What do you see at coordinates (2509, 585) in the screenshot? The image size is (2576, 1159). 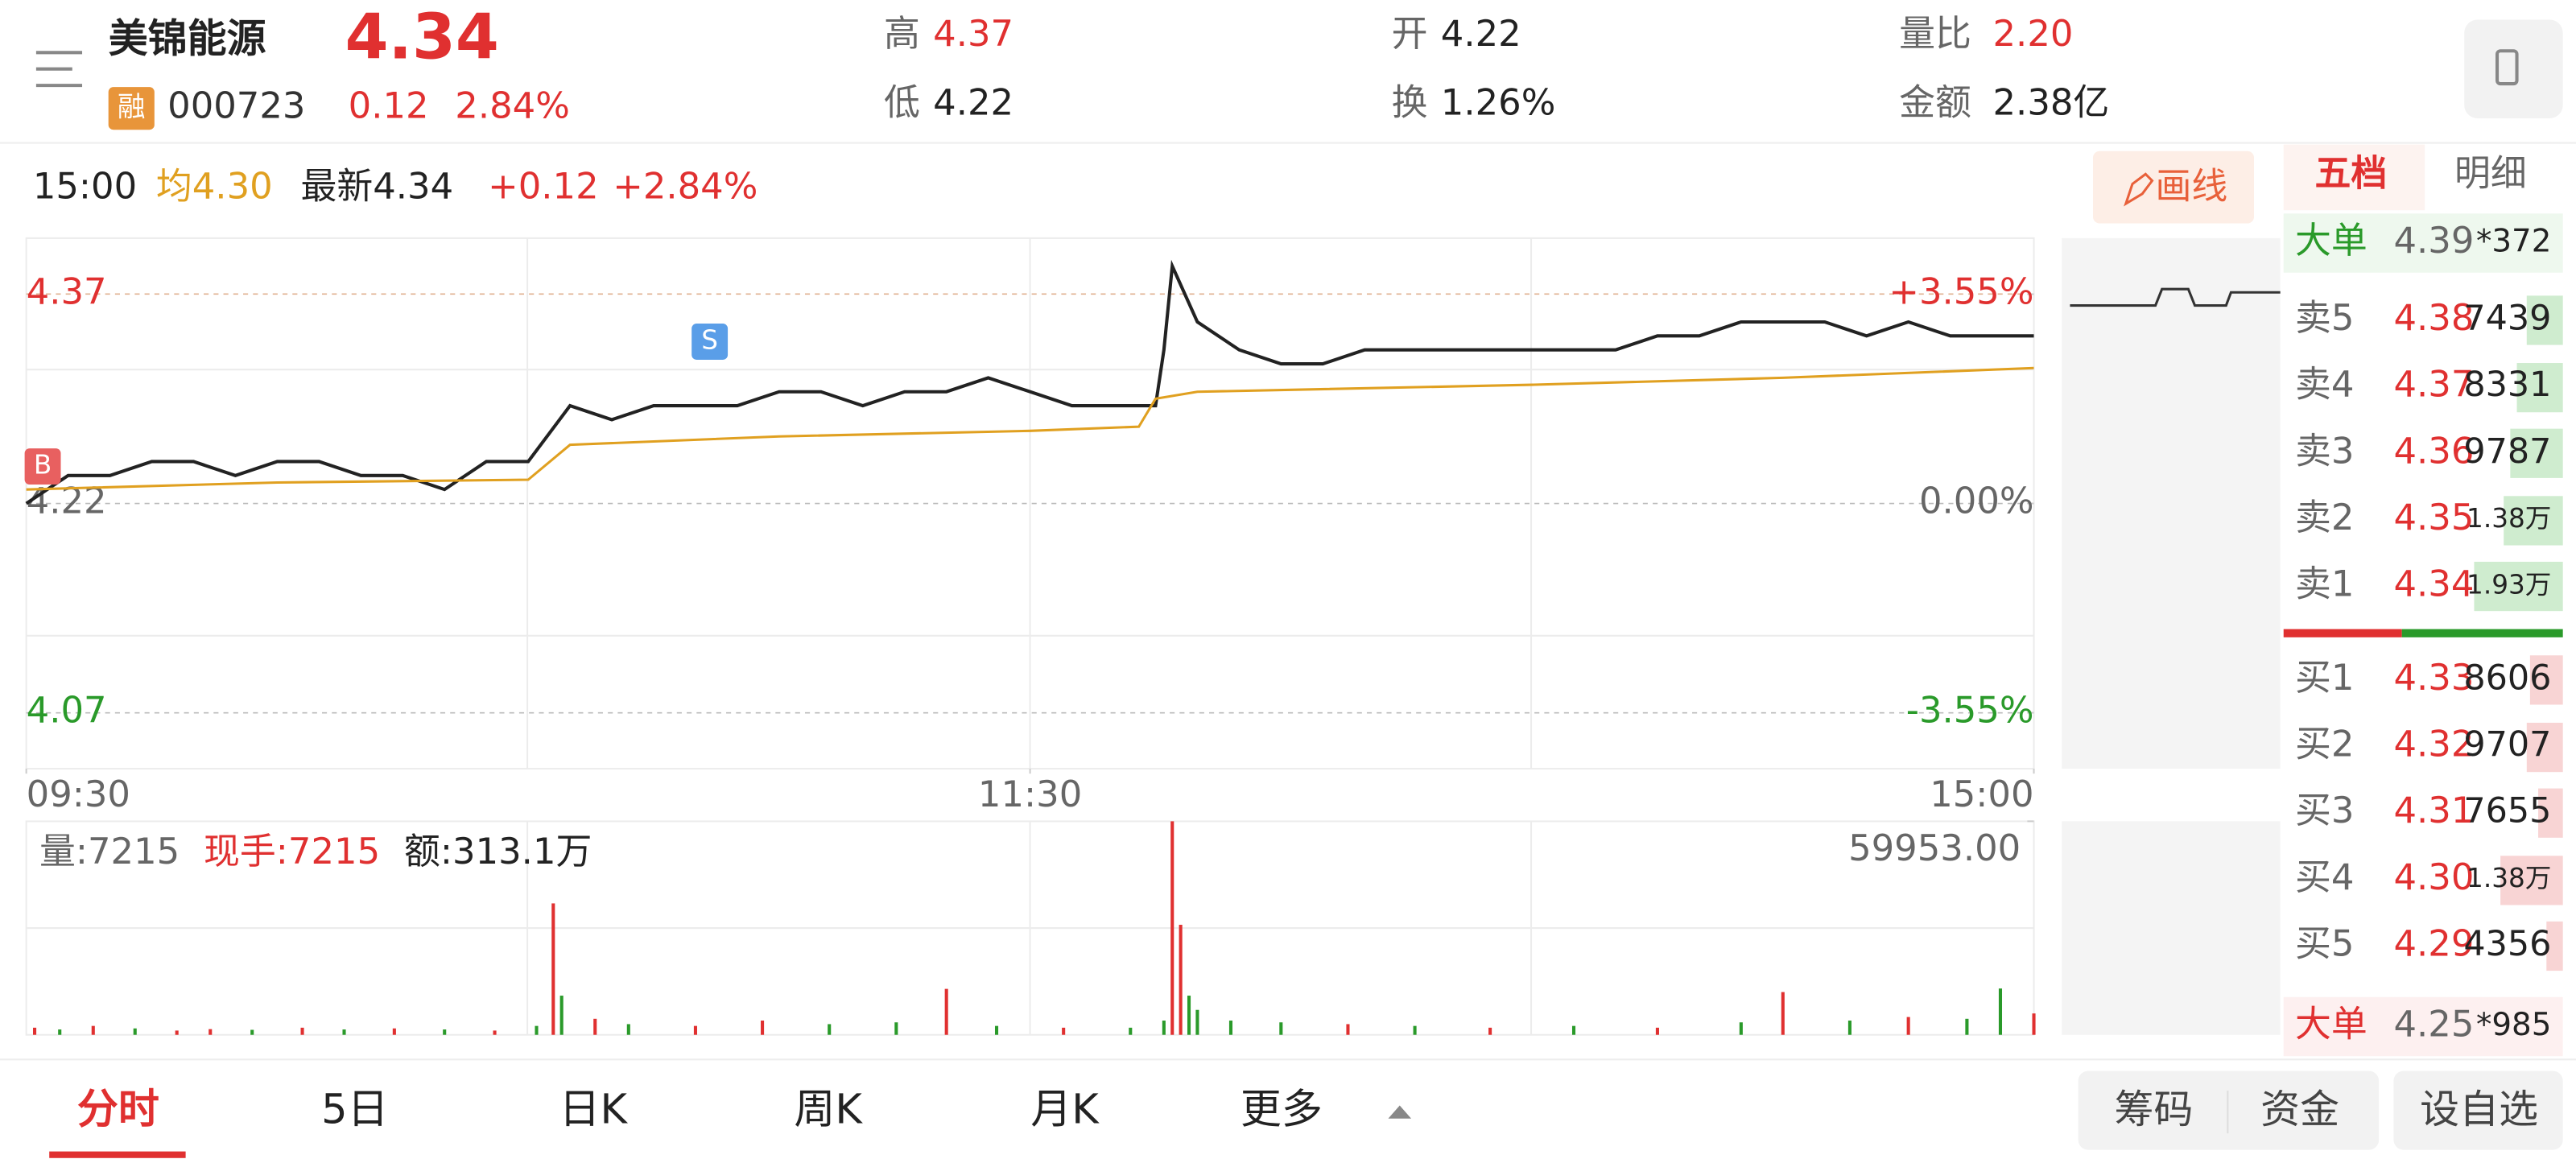 I see `book-volume: 1.93万` at bounding box center [2509, 585].